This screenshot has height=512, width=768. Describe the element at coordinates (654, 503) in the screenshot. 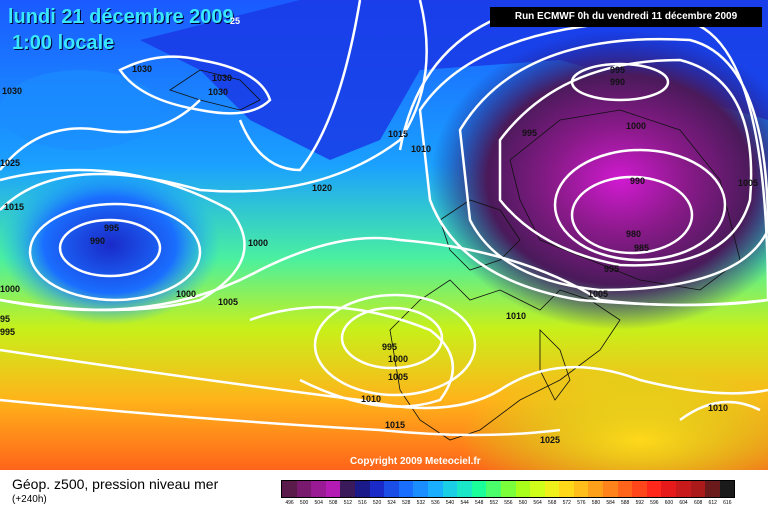

I see `legend-value: 596` at that location.